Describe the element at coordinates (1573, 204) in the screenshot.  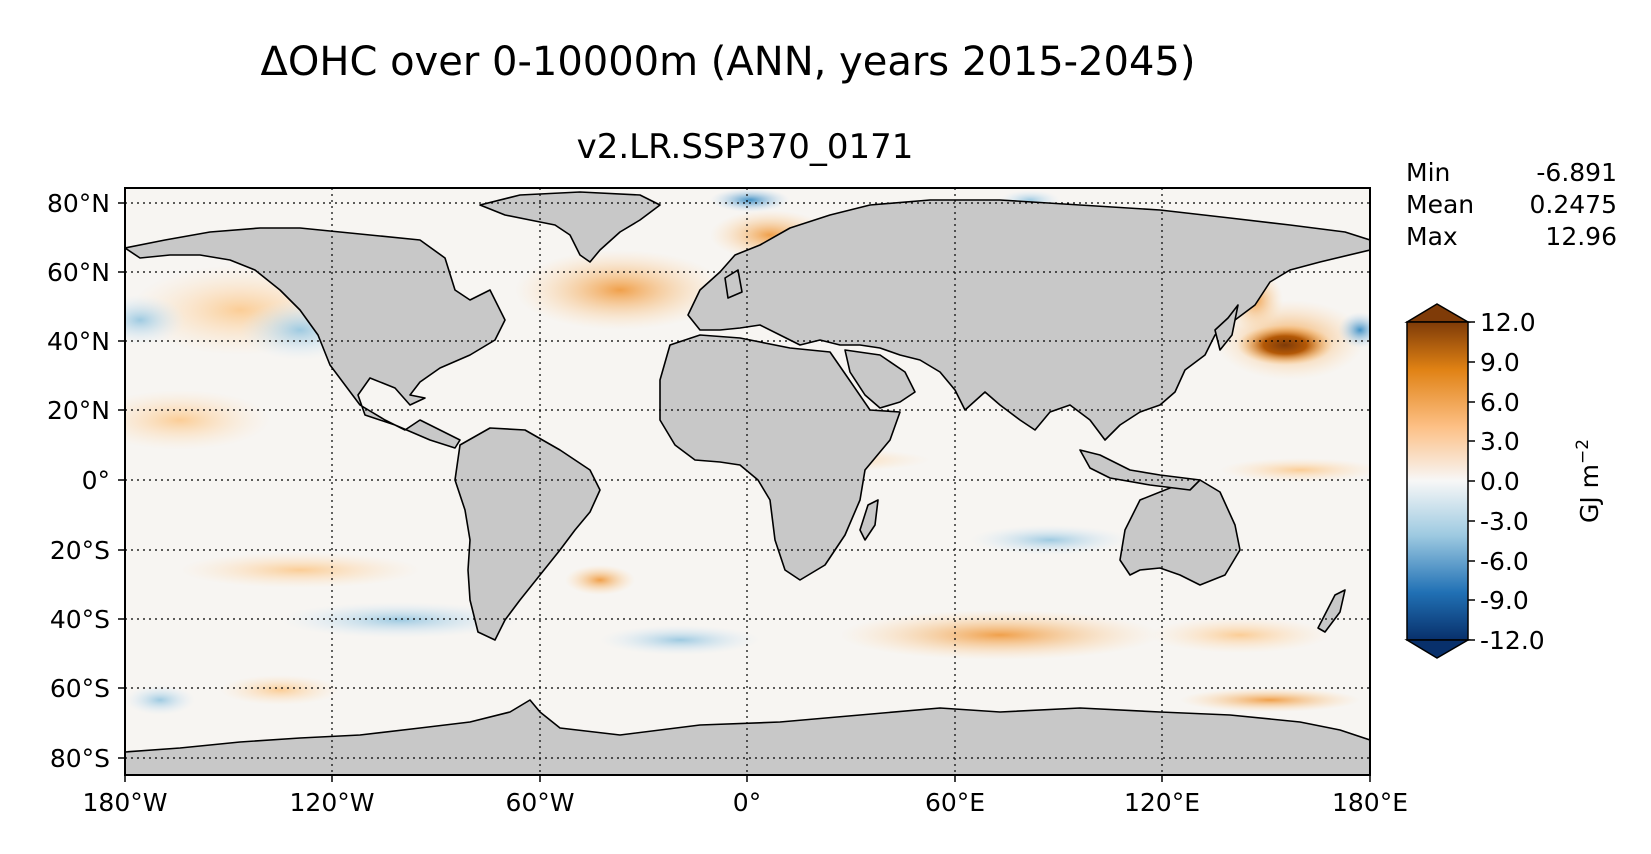
I see `stat-mean-value: 0.2475` at that location.